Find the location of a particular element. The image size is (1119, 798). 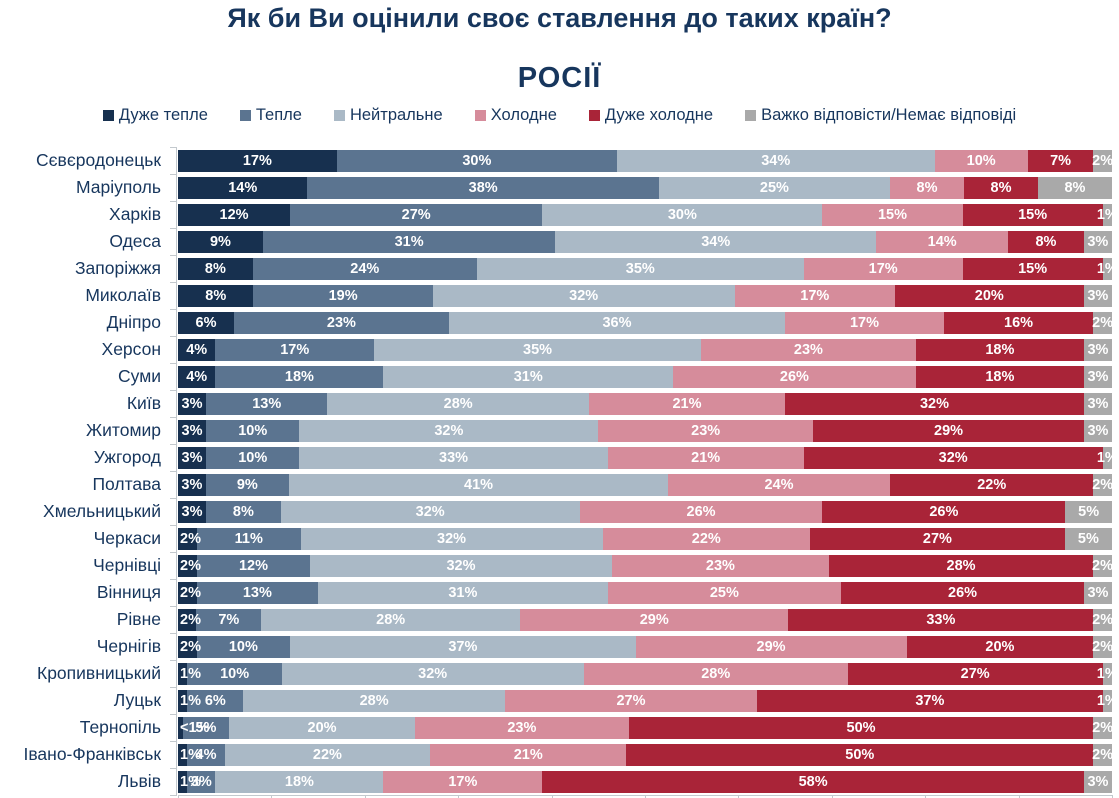

chart-row: Сєвєродонецьк 17% 30% 34% 10% 7% 2% is located at coordinates (559, 160).